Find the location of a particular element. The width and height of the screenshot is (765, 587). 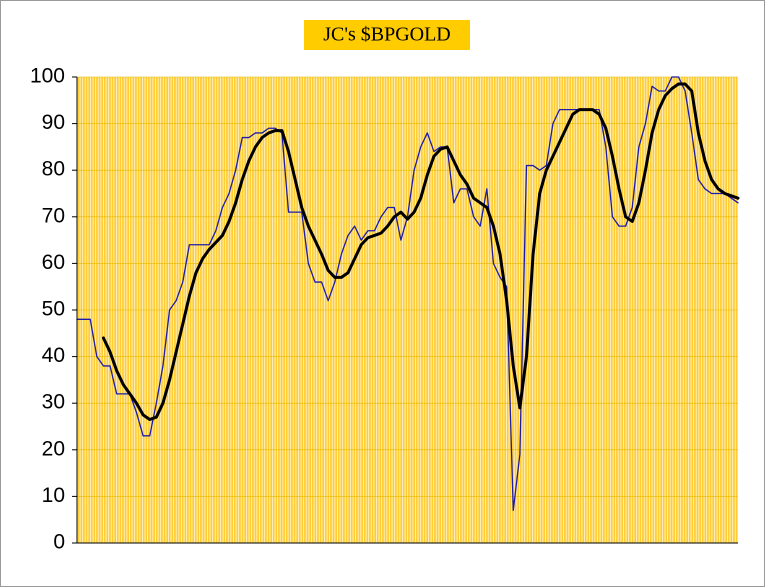

y-tick-label: 90 is located at coordinates (53, 122).